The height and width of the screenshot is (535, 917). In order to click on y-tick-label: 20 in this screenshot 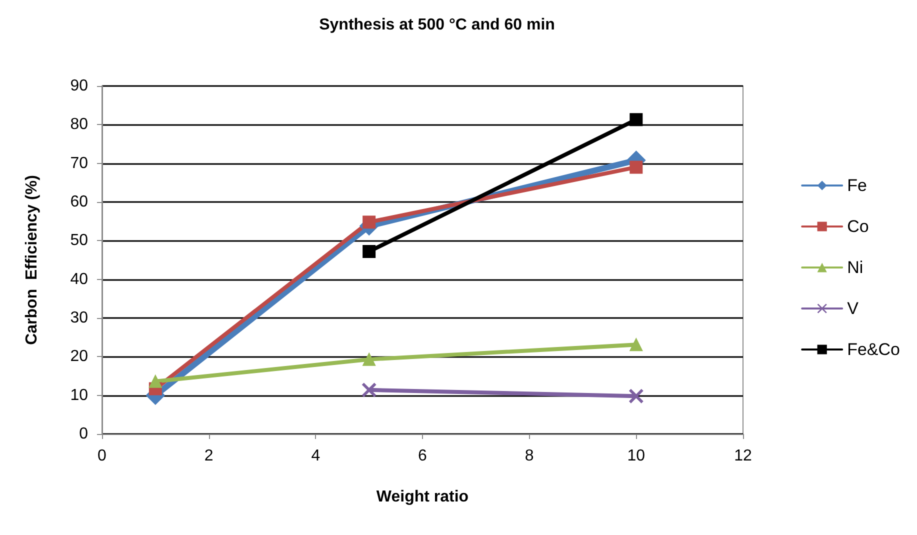, I will do `click(79, 357)`.